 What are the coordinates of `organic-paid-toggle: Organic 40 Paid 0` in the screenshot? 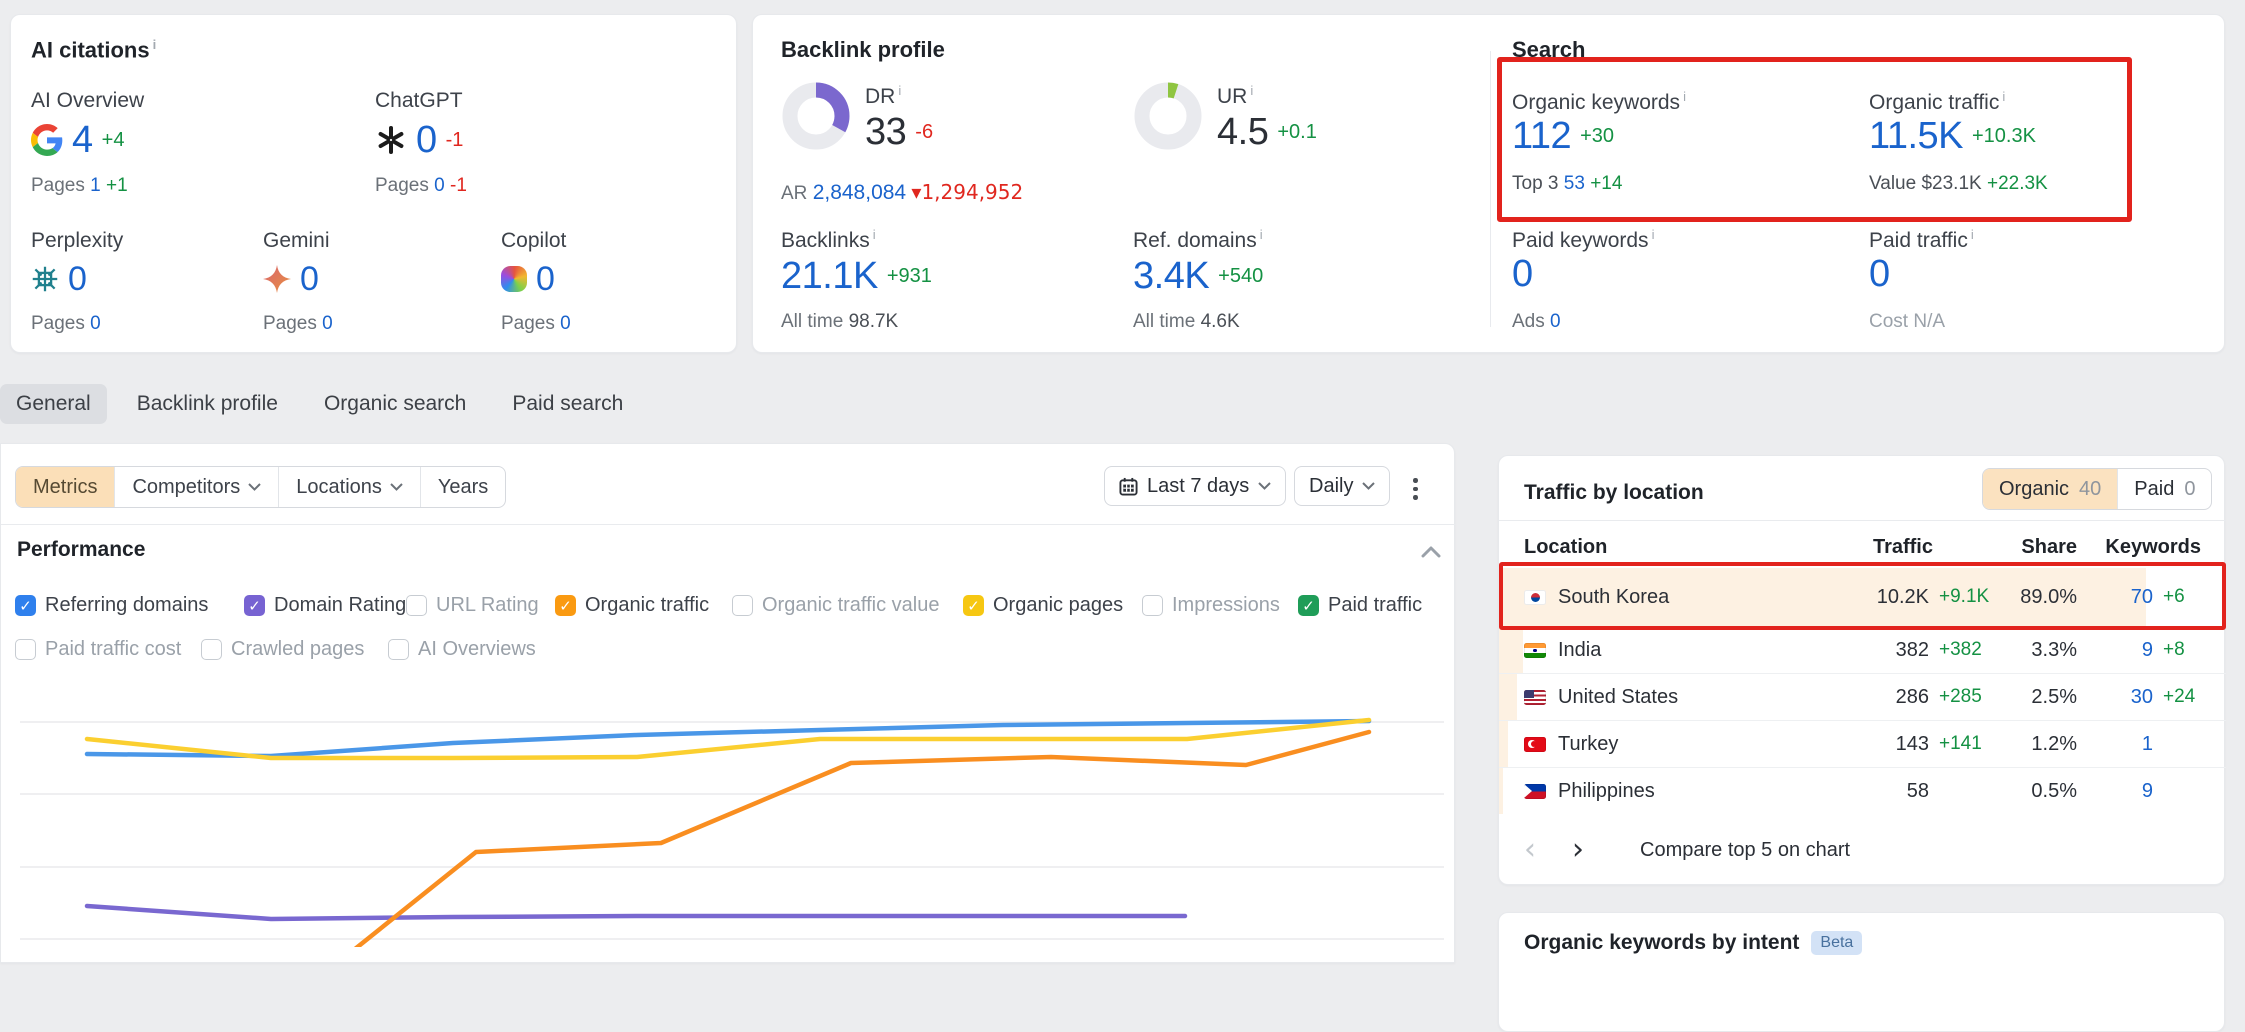 It's located at (2097, 489).